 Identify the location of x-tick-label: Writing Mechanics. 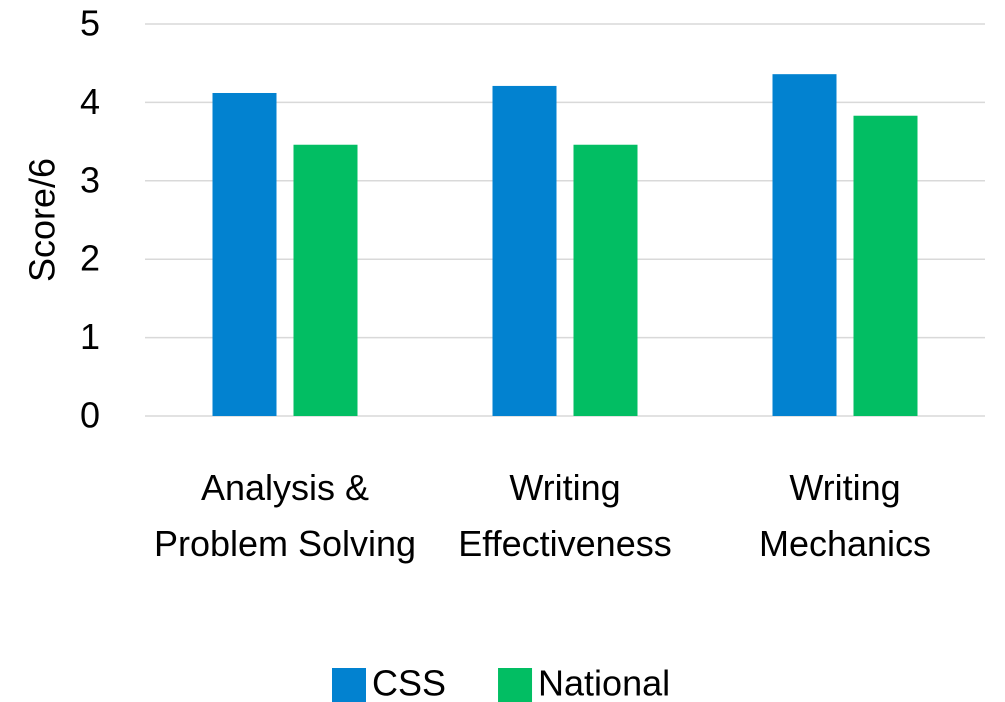
(845, 515).